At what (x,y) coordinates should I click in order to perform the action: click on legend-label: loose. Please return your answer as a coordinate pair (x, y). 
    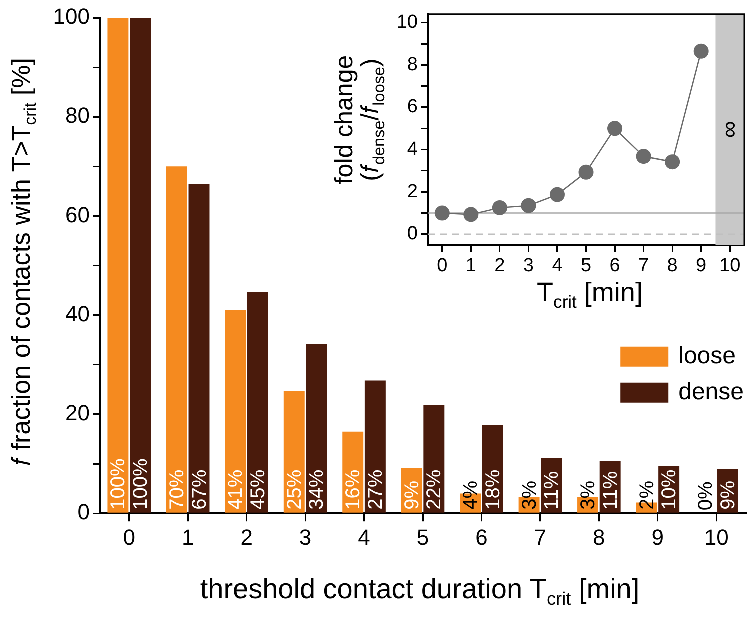
    Looking at the image, I should click on (707, 356).